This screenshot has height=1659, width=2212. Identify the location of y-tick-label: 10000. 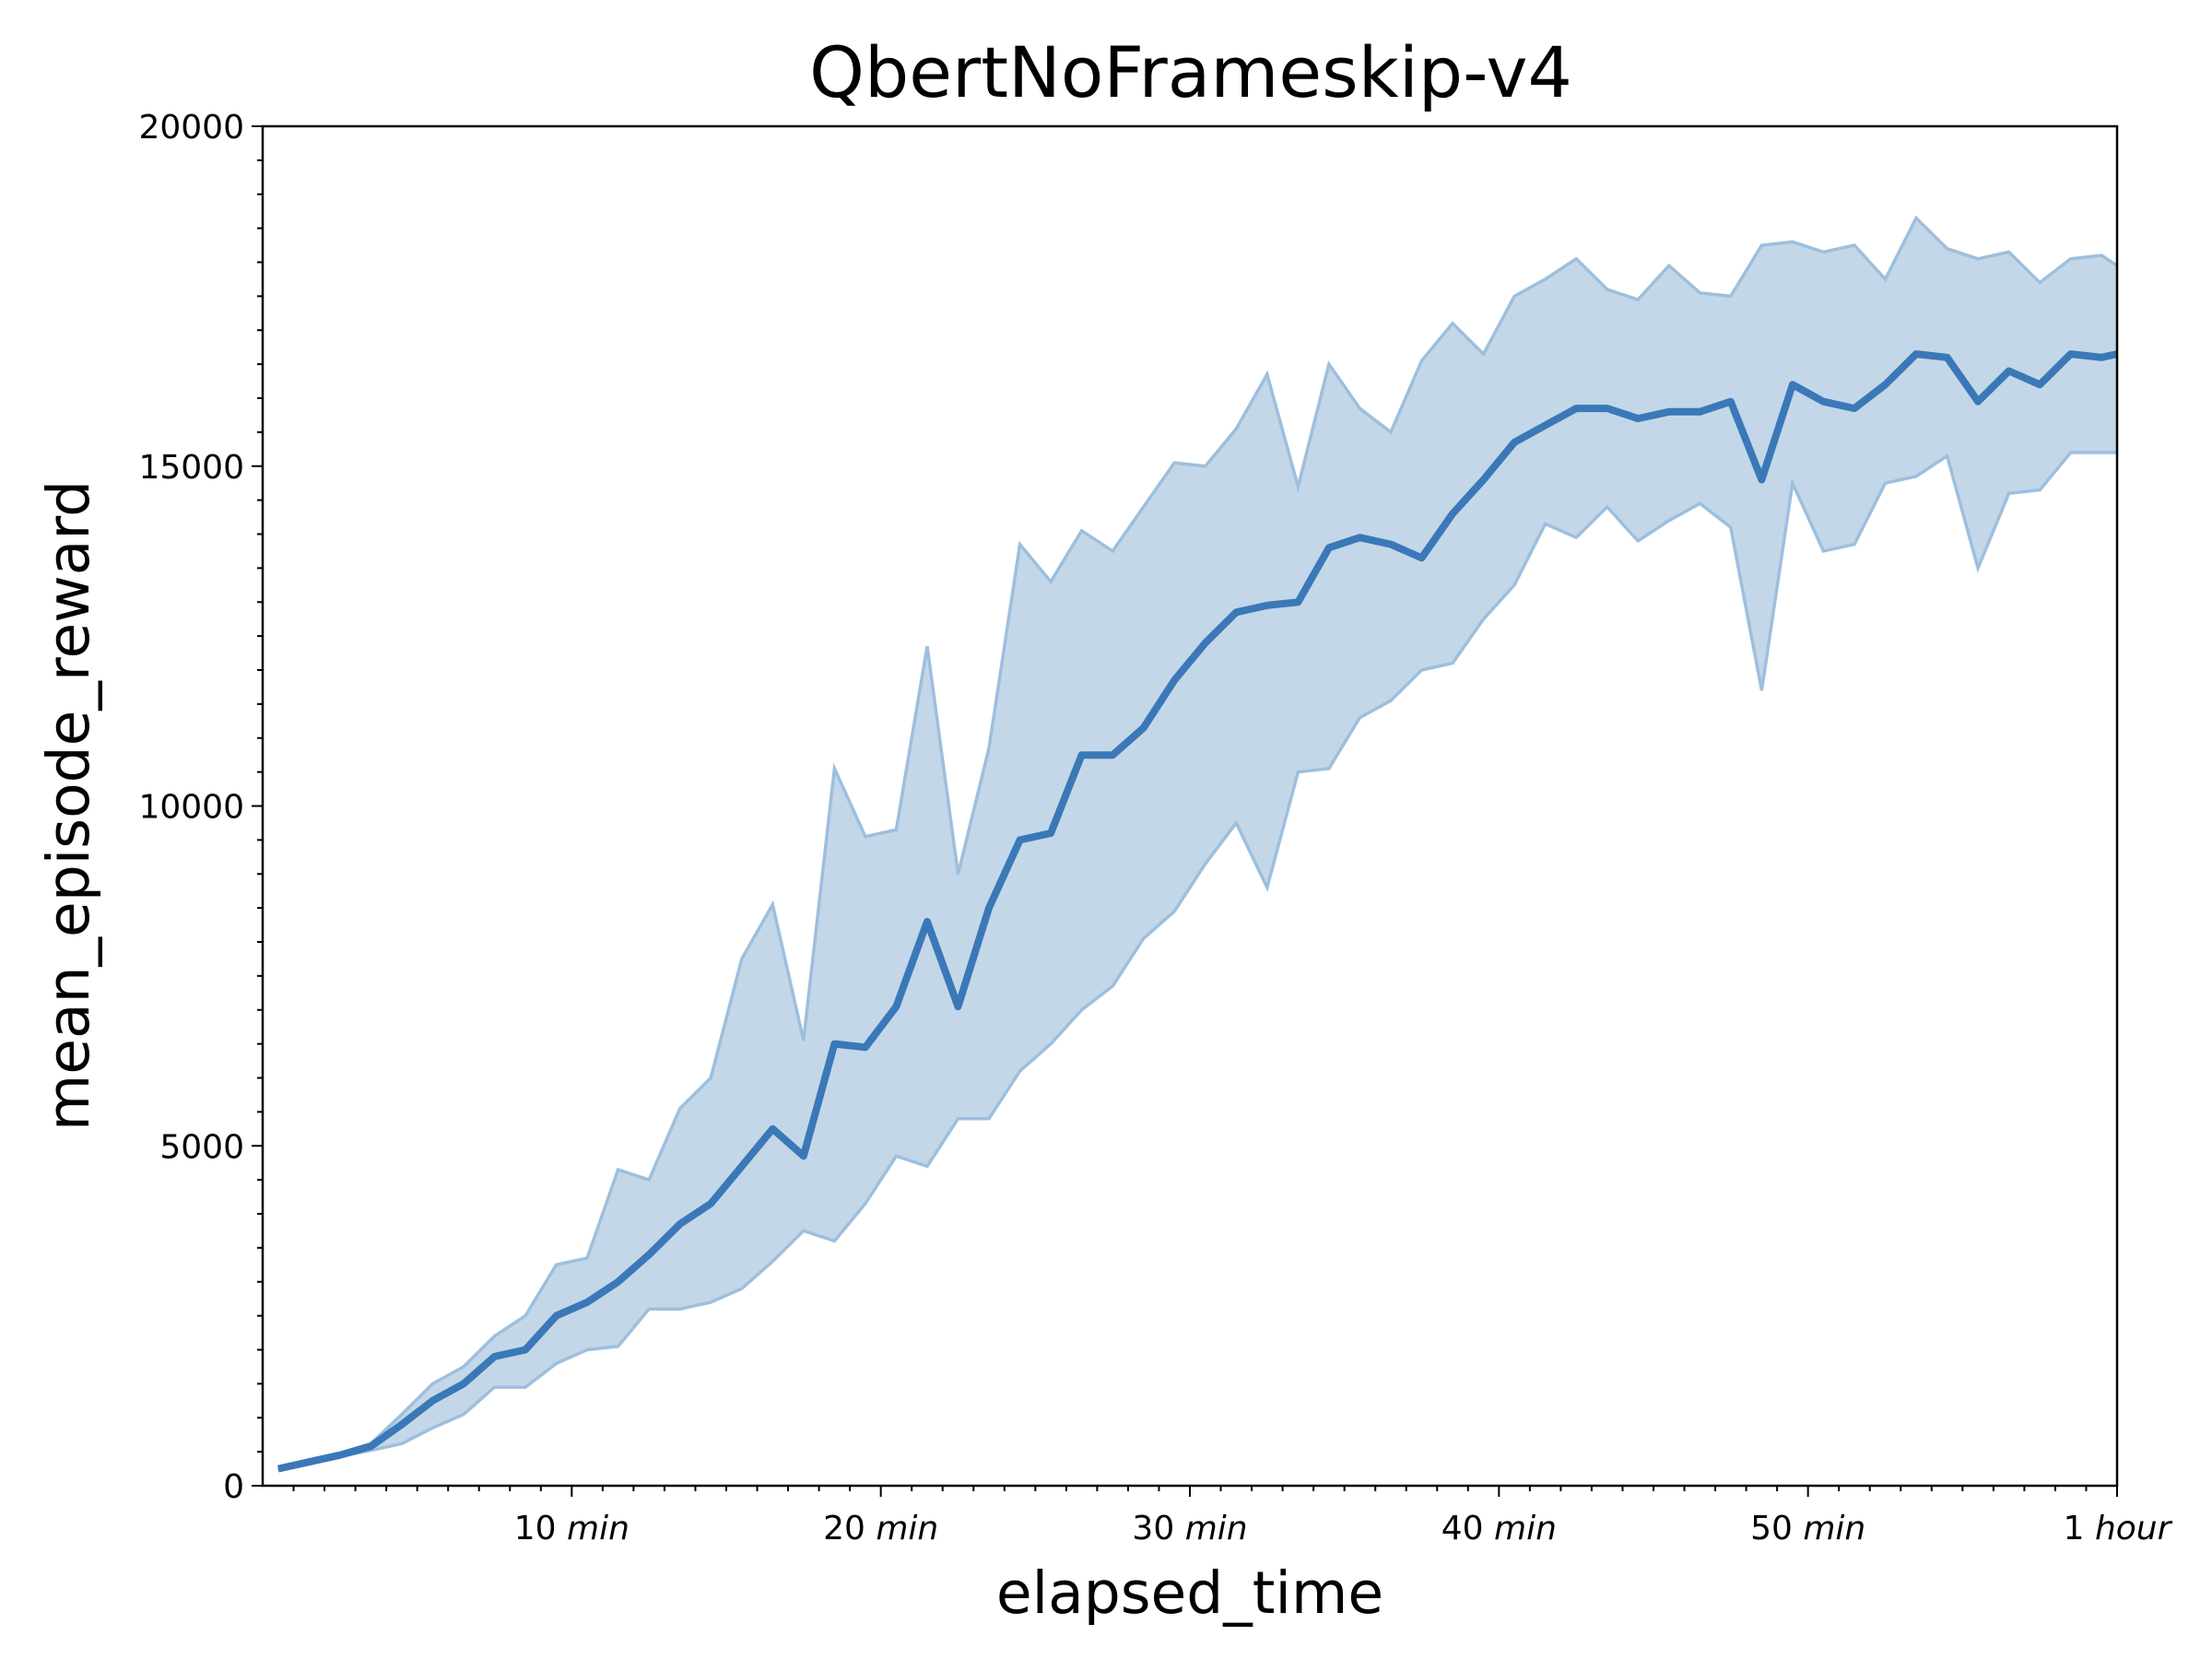
(191, 808).